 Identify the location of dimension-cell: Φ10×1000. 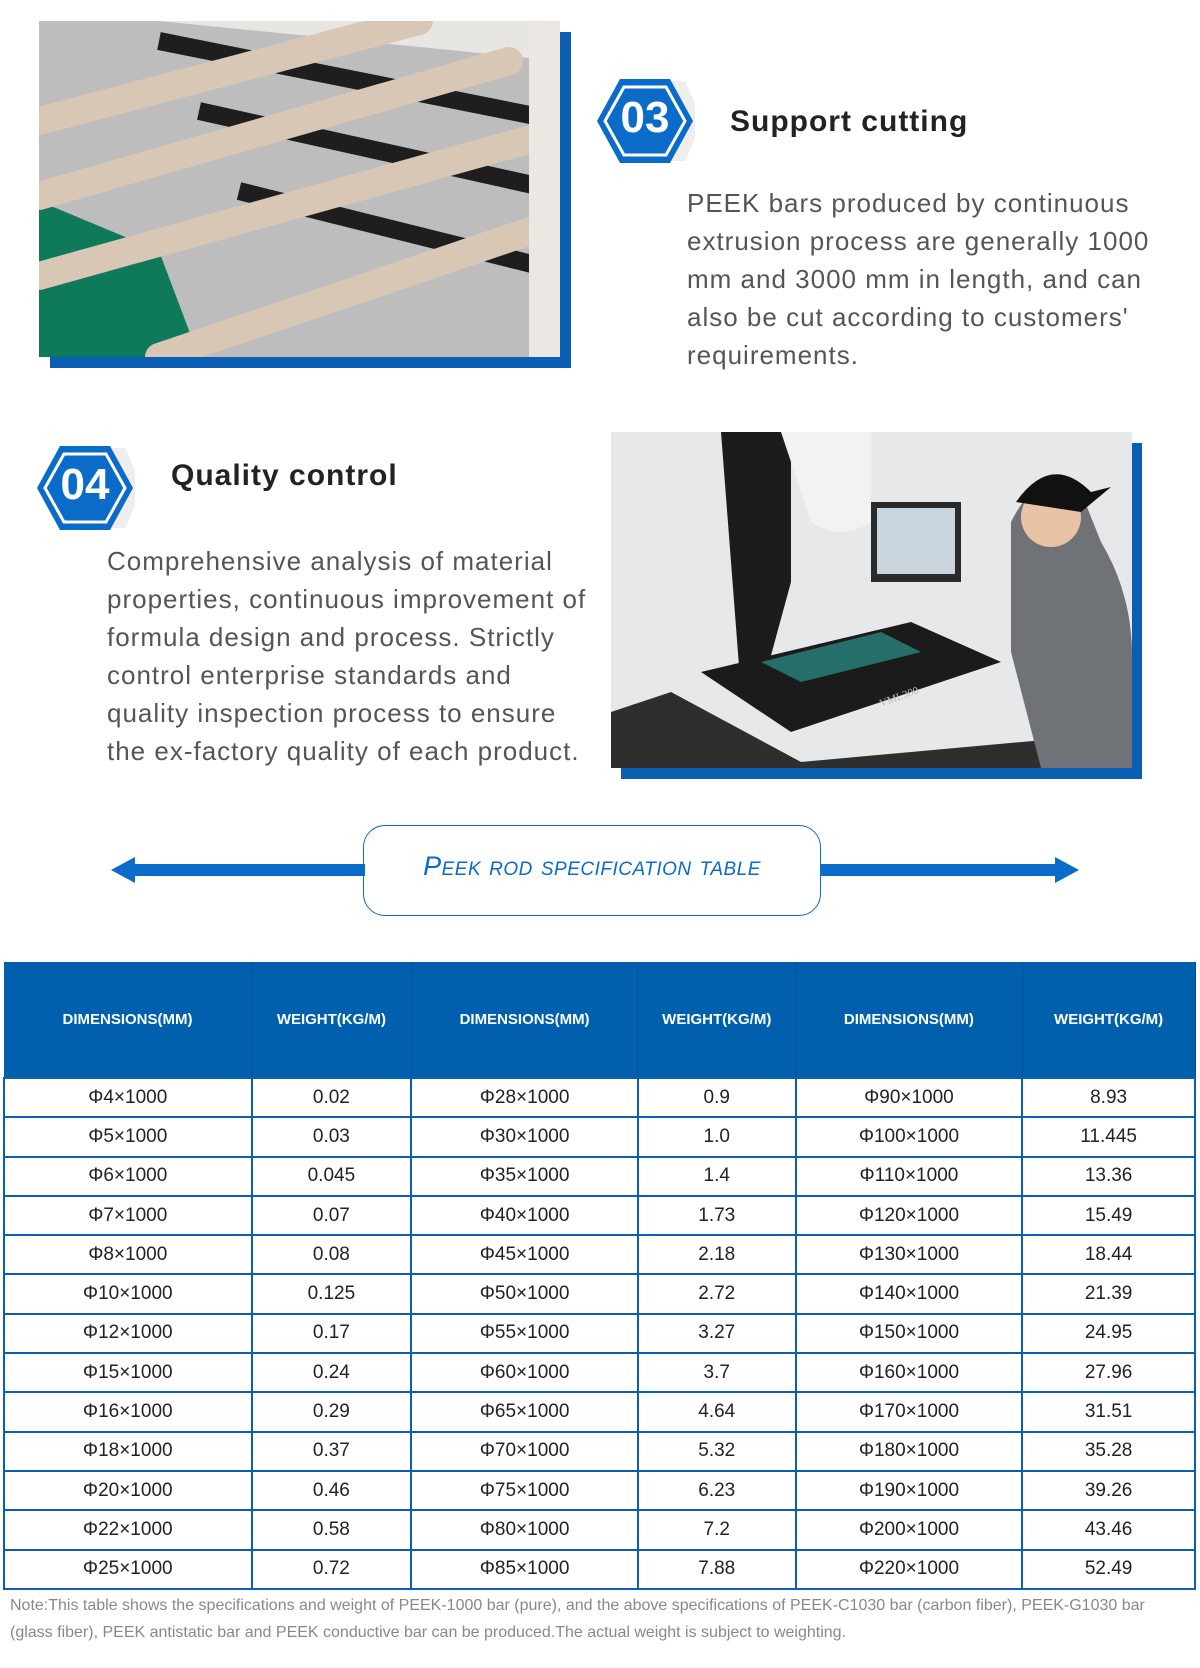
(128, 1294).